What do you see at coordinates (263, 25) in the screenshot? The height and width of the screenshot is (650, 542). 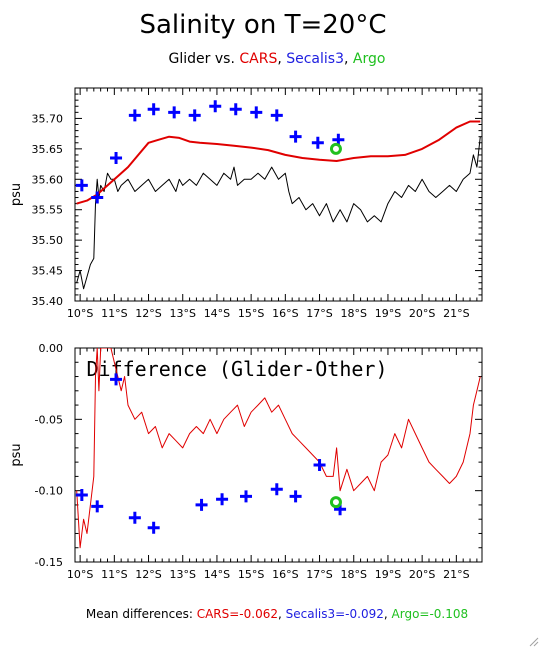 I see `chart-title: Salinity on T=20°C` at bounding box center [263, 25].